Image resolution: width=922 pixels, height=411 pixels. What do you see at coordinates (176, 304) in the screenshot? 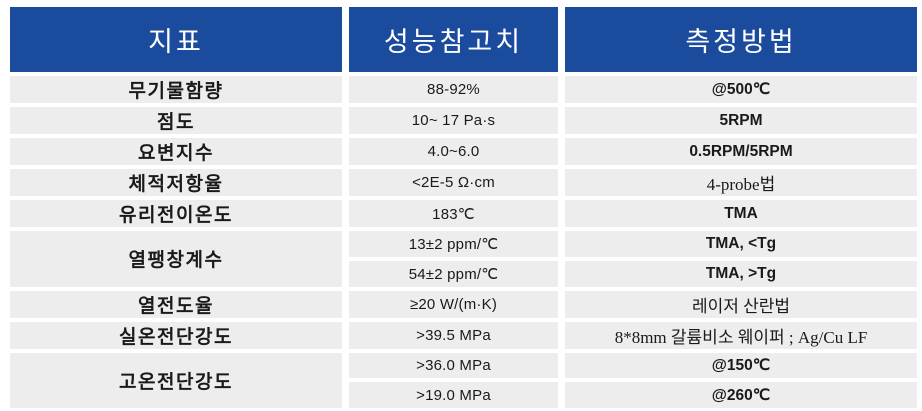
I see `cell-indicator: 열전도율` at bounding box center [176, 304].